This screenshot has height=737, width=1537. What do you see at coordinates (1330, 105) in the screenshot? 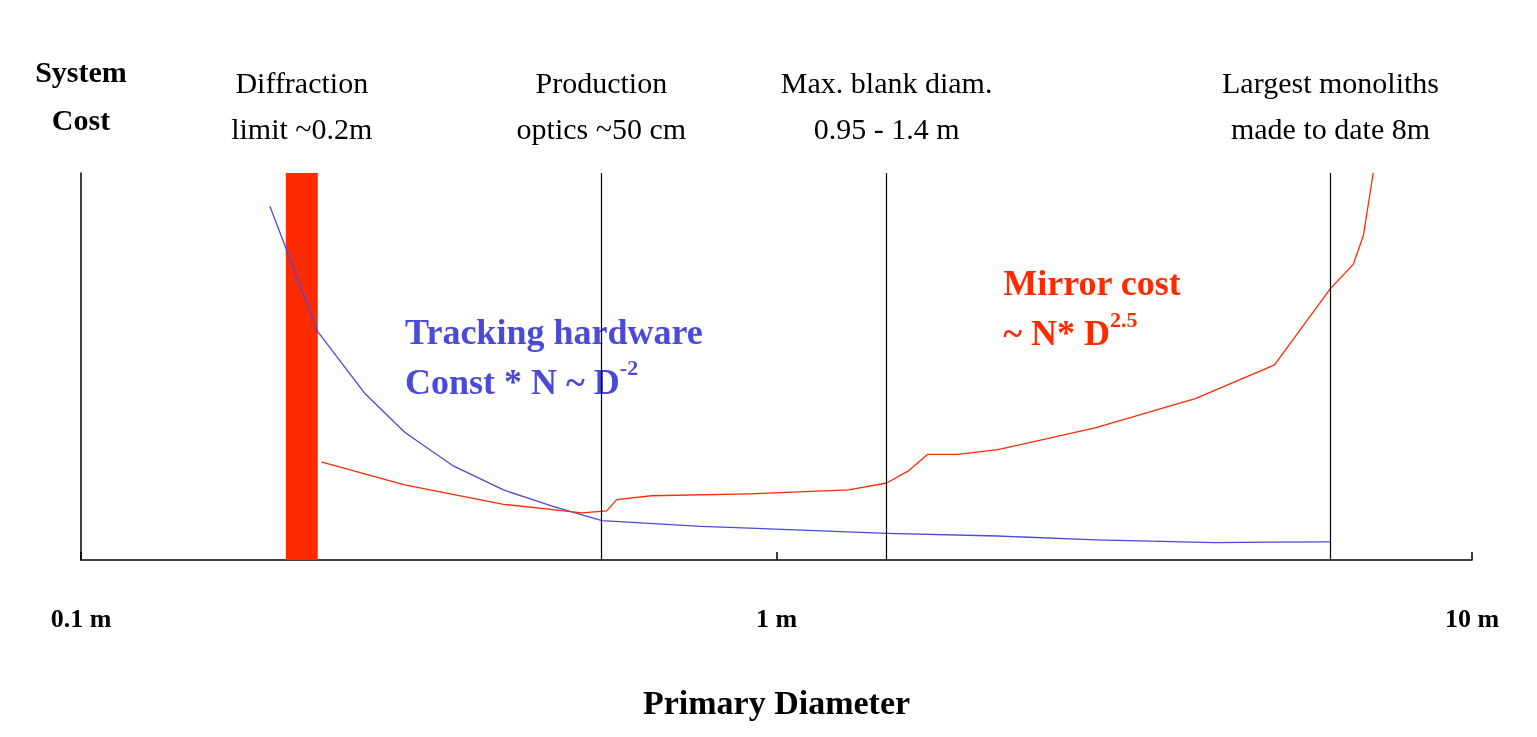
I see `ref-line-label: Largest monoliths made to date 8m` at bounding box center [1330, 105].